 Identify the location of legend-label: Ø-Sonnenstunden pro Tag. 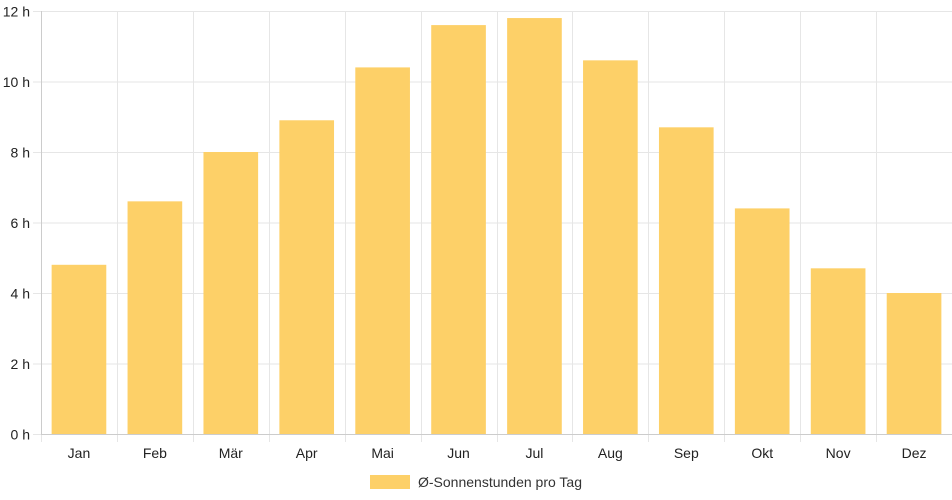
(500, 482).